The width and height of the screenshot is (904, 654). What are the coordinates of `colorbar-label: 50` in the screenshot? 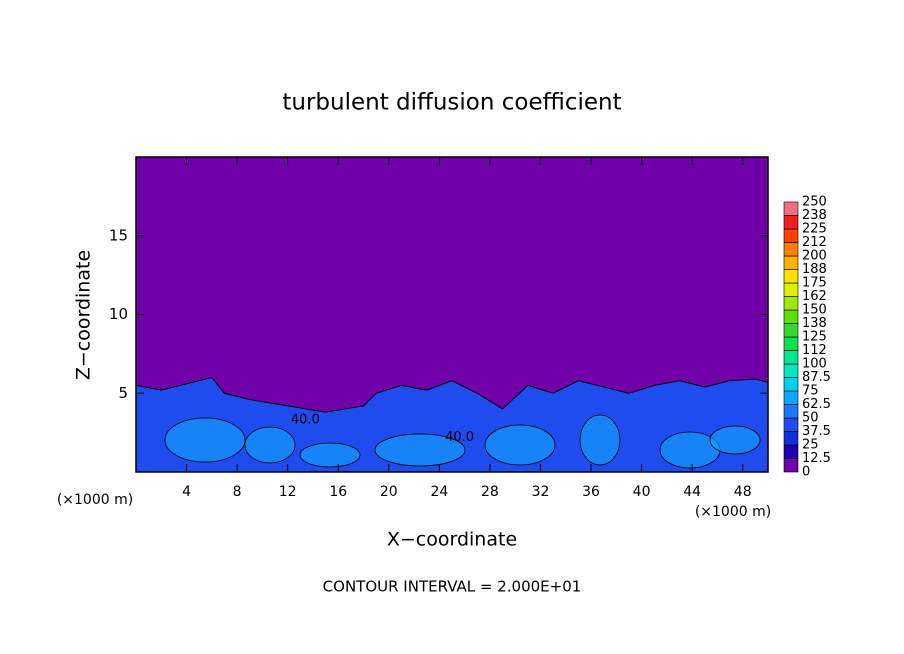 It's located at (810, 418).